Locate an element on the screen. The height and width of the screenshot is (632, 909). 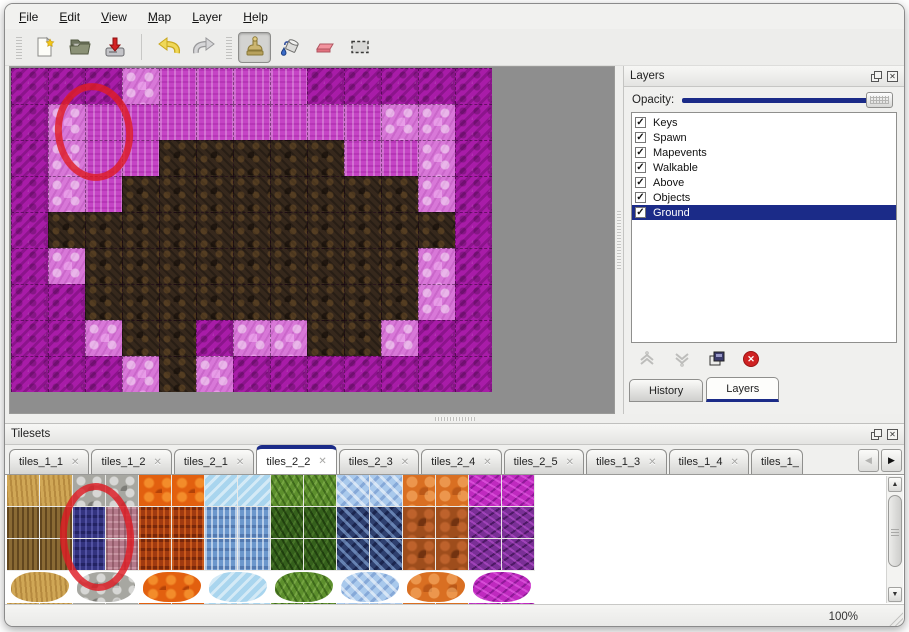
menu-layer: Layer is located at coordinates (207, 16).